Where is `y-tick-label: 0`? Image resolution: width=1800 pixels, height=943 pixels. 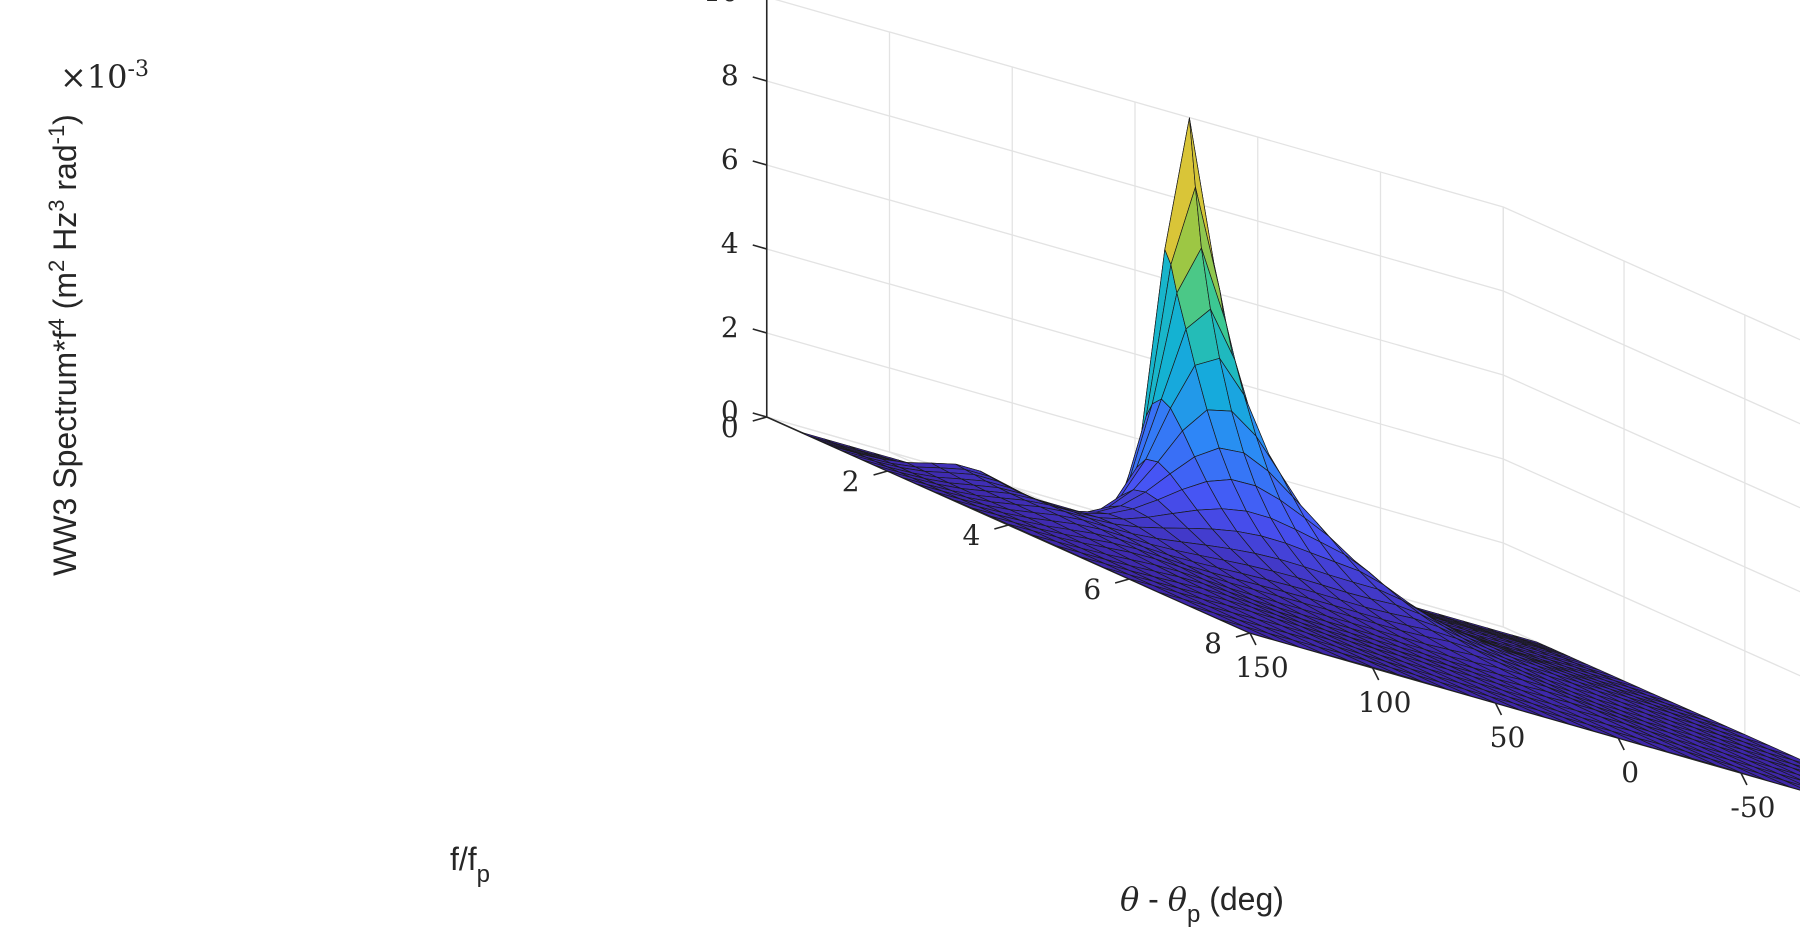 y-tick-label: 0 is located at coordinates (1630, 772).